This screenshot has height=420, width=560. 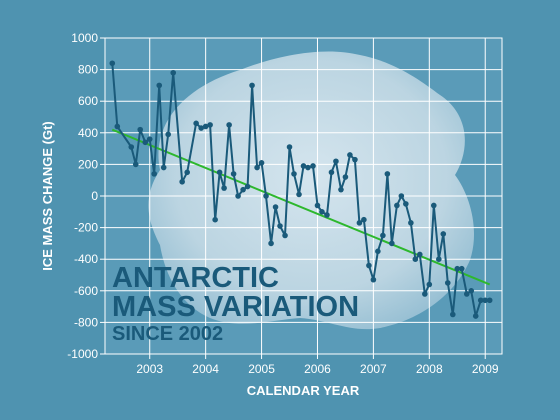 I want to click on title-line-1: ANTARCTIC, so click(x=195, y=278).